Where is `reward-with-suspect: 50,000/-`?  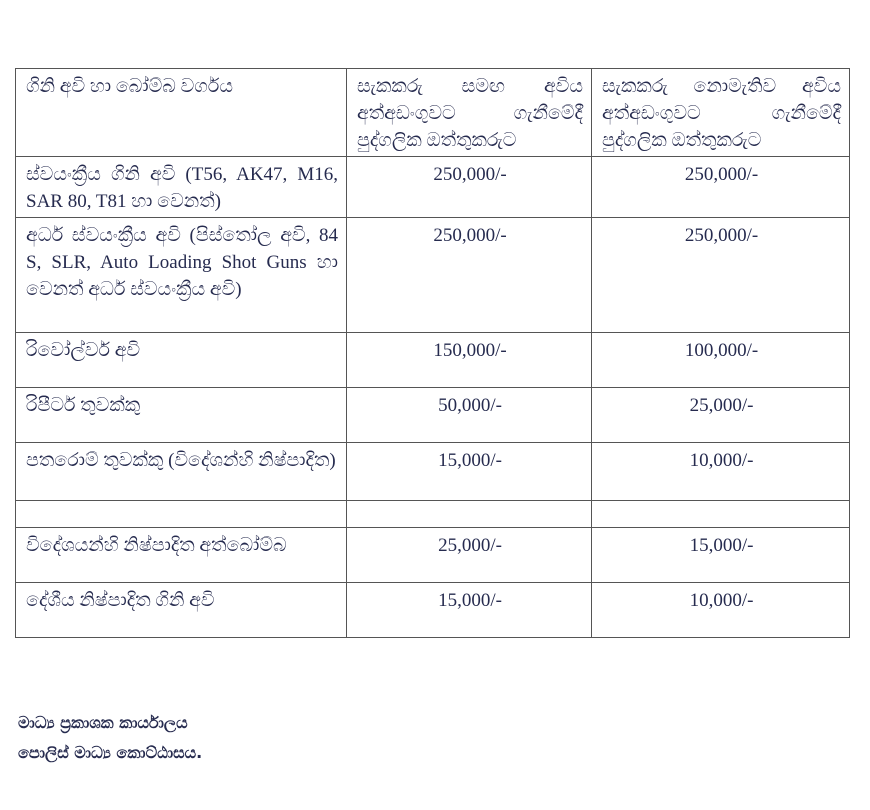
reward-with-suspect: 50,000/- is located at coordinates (469, 415).